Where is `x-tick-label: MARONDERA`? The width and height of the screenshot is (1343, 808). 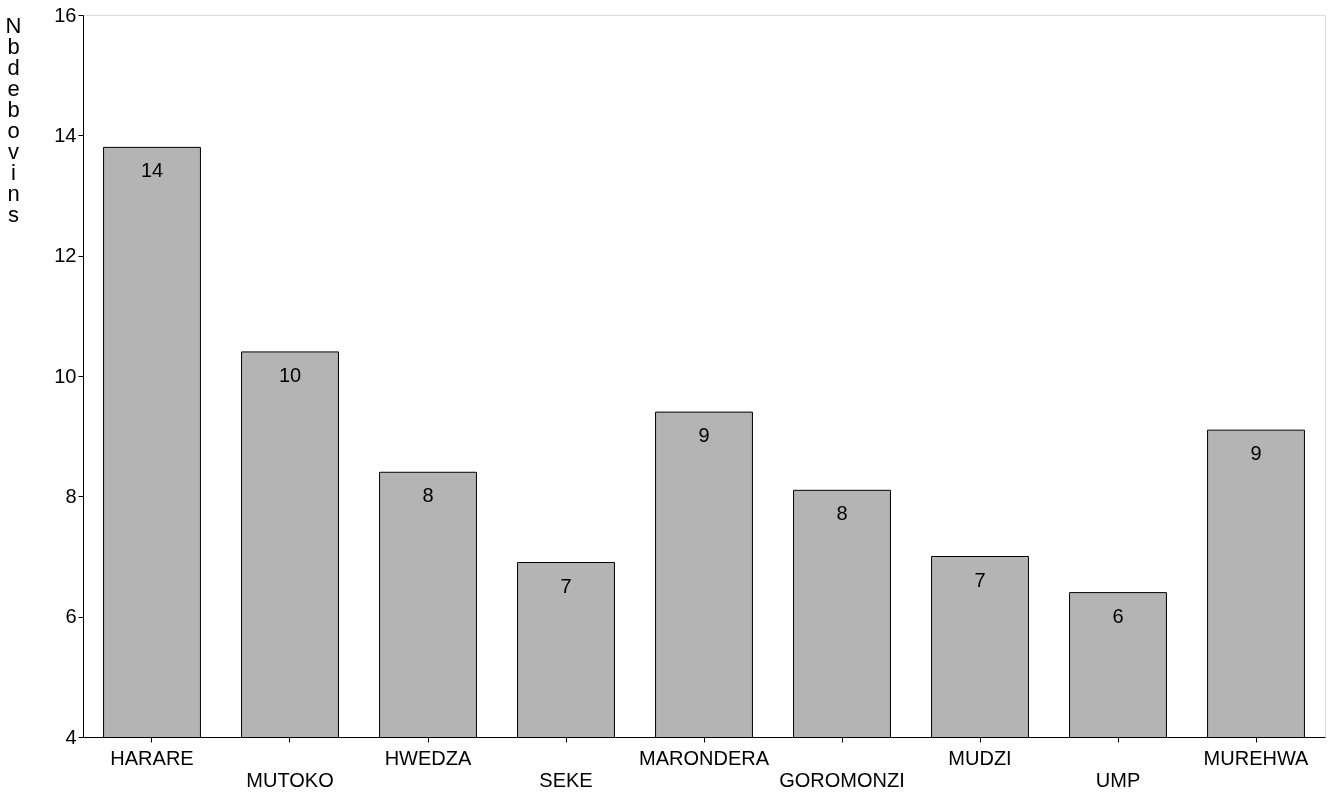 x-tick-label: MARONDERA is located at coordinates (704, 757).